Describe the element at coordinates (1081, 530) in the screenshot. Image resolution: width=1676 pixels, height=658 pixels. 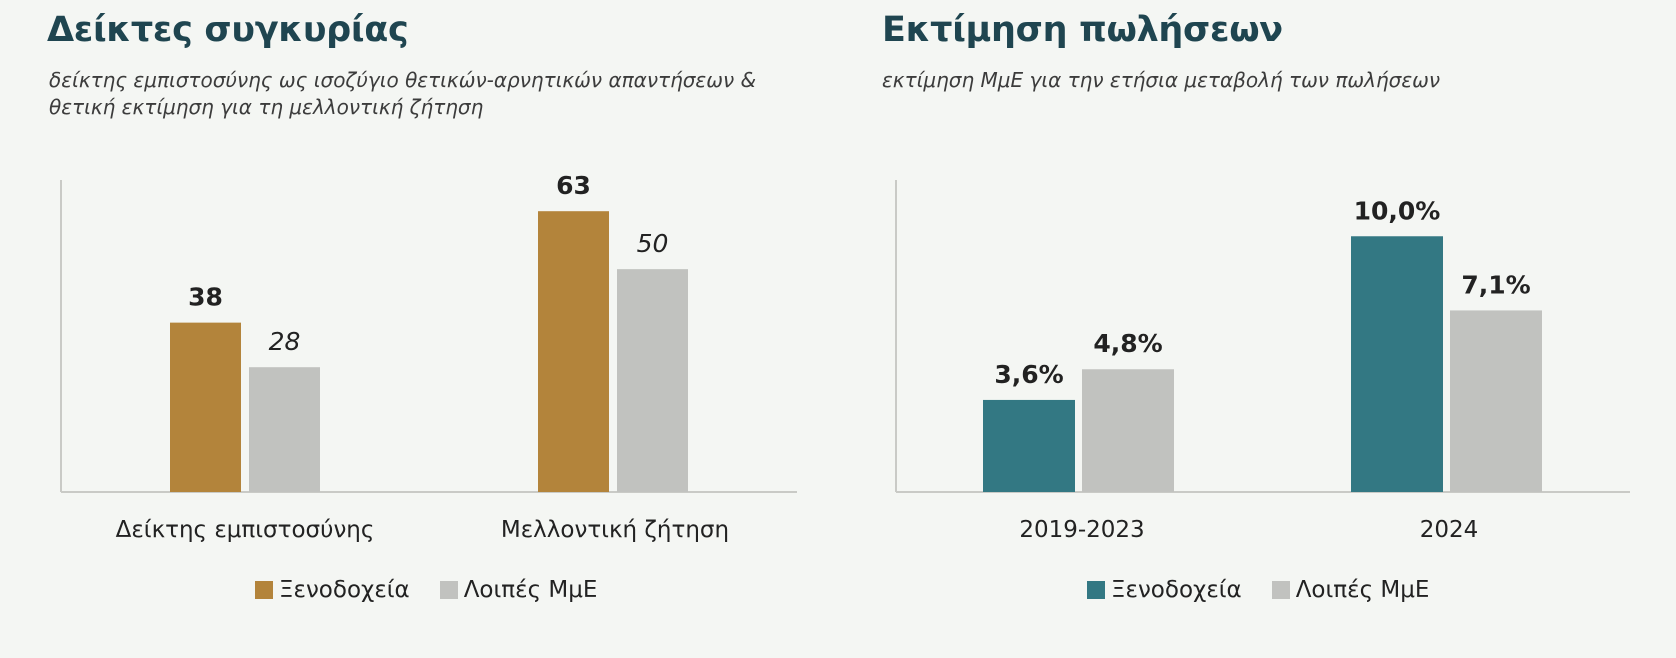
I see `x-tick-label-0: 2019-2023` at that location.